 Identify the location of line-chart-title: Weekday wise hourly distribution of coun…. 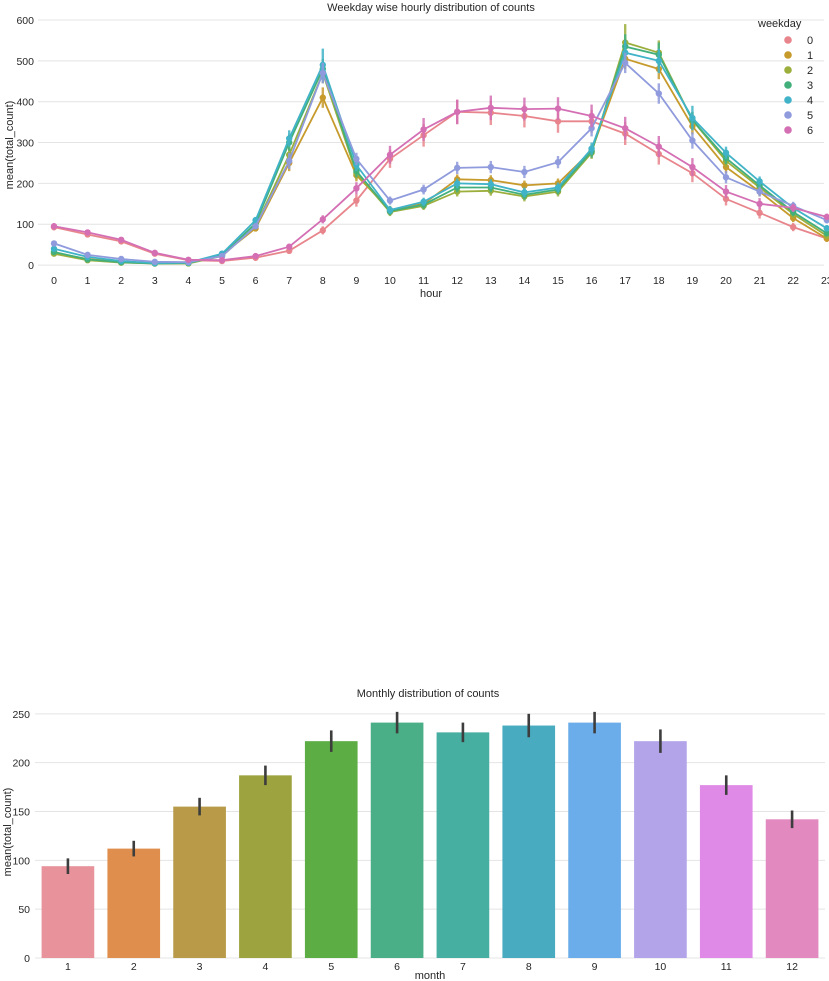
(431, 8).